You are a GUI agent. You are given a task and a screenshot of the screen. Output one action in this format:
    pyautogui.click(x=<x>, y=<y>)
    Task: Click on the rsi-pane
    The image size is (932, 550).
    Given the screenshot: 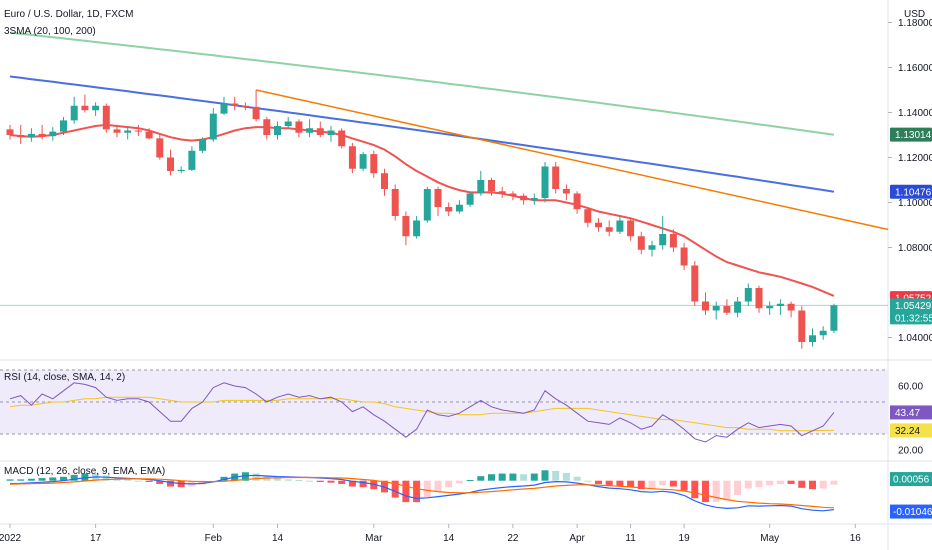 What is the action you would take?
    pyautogui.click(x=444, y=406)
    